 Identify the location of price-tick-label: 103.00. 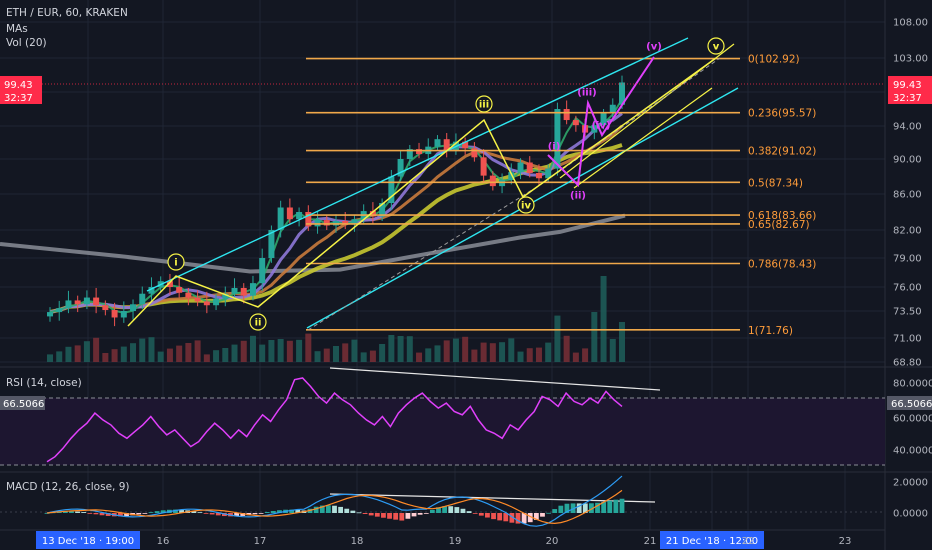
(910, 59).